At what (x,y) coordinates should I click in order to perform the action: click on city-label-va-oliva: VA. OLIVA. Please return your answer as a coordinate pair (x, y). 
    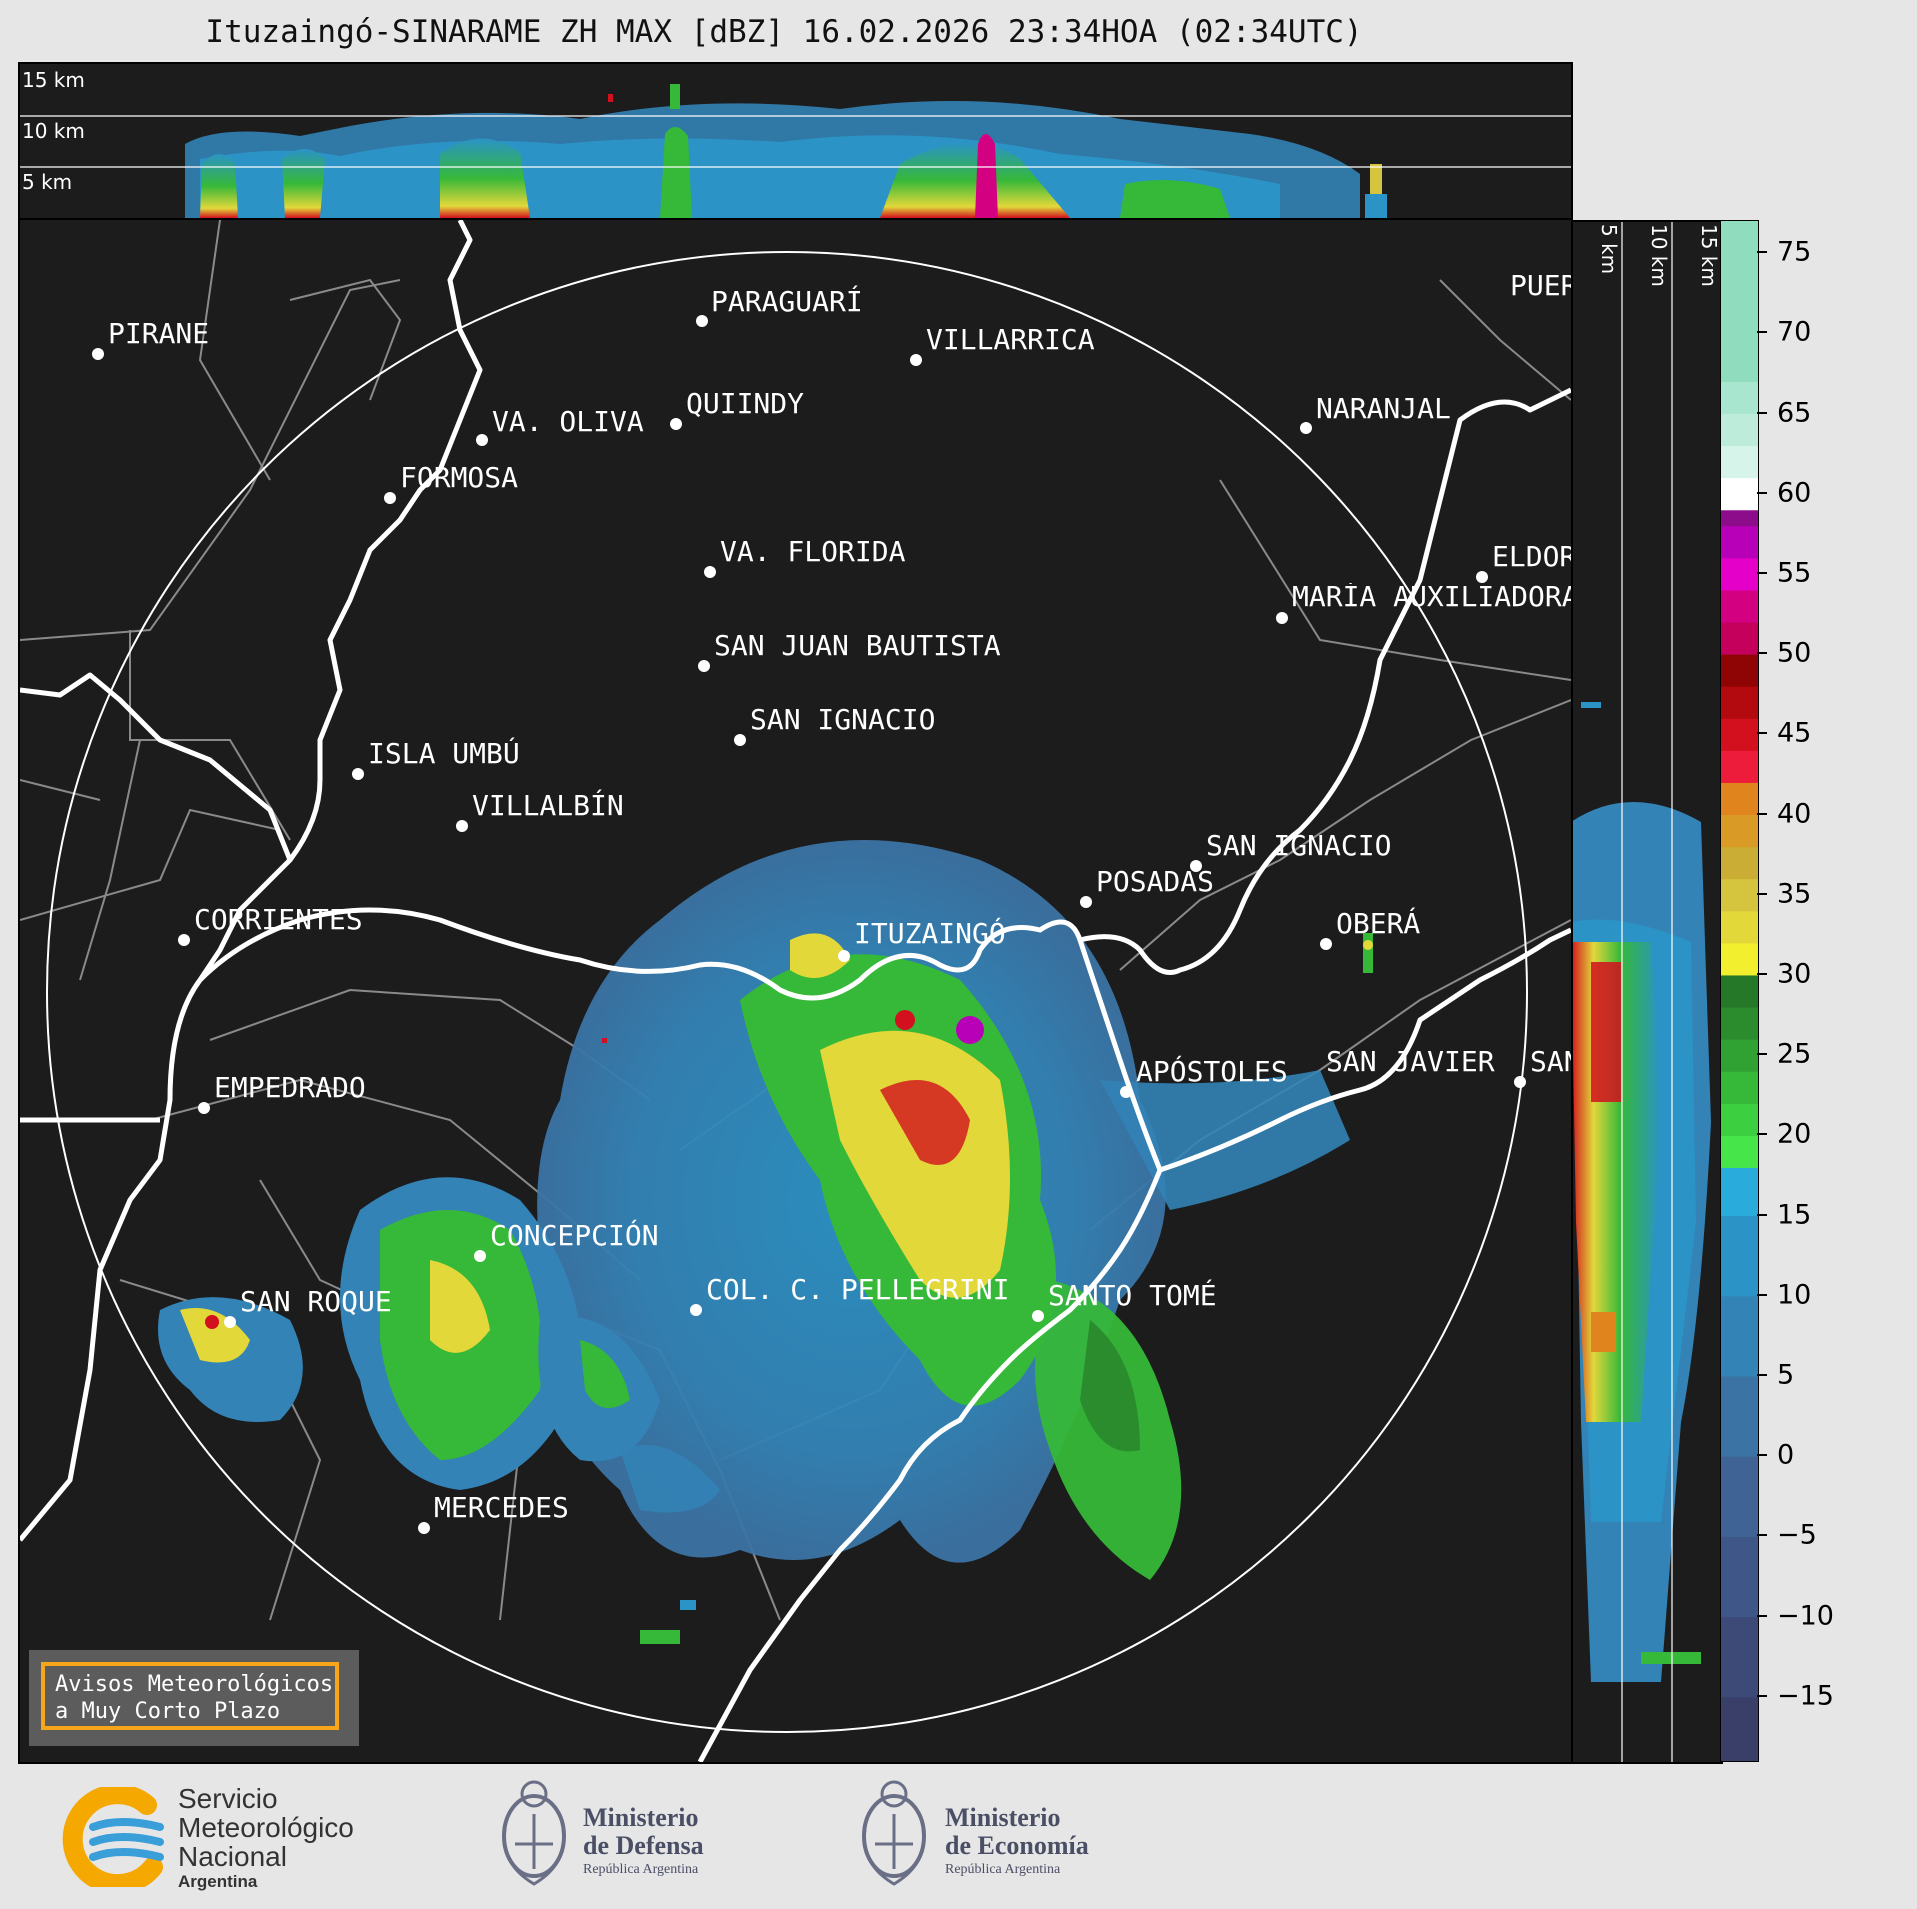
    Looking at the image, I should click on (568, 421).